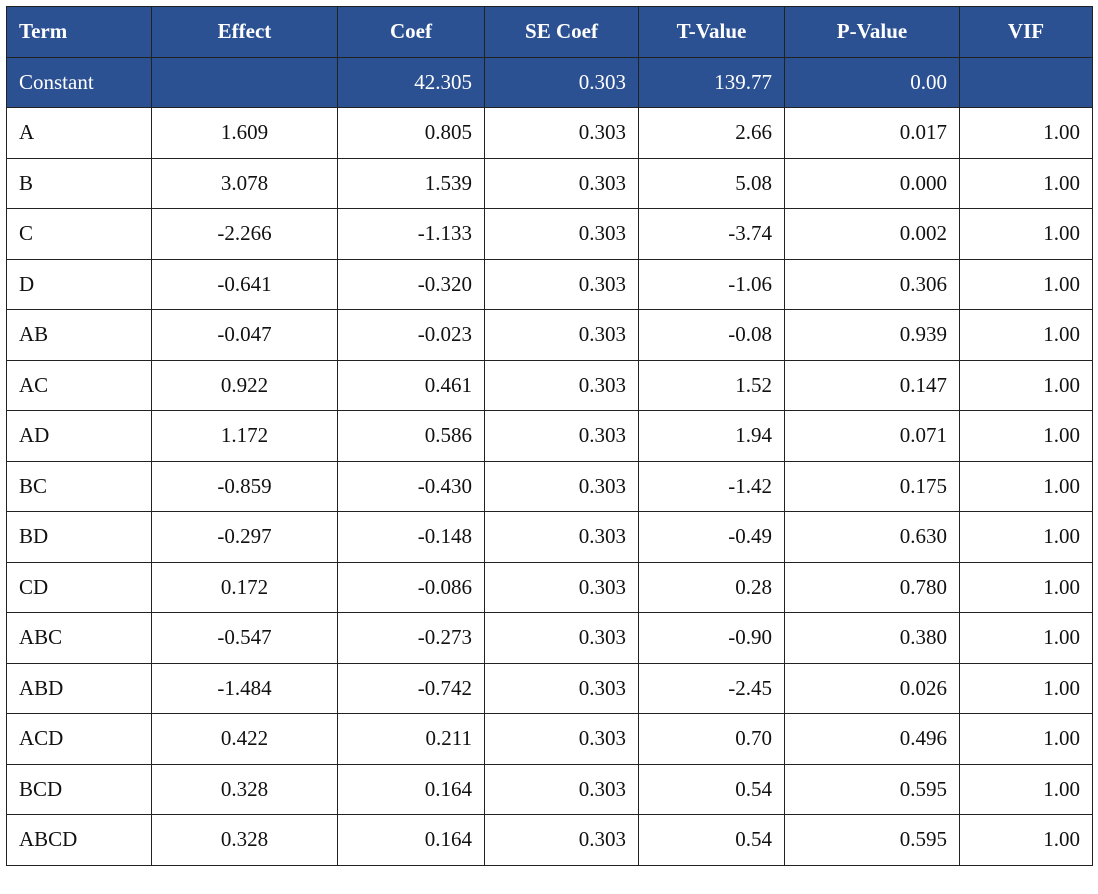 This screenshot has width=1098, height=894. Describe the element at coordinates (79, 436) in the screenshot. I see `cell-term: AD` at that location.